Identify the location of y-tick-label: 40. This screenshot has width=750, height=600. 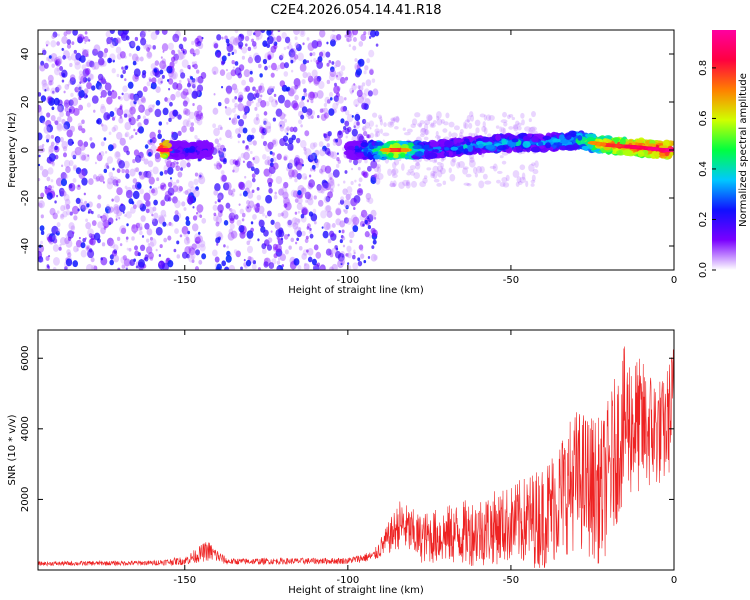
(25, 54).